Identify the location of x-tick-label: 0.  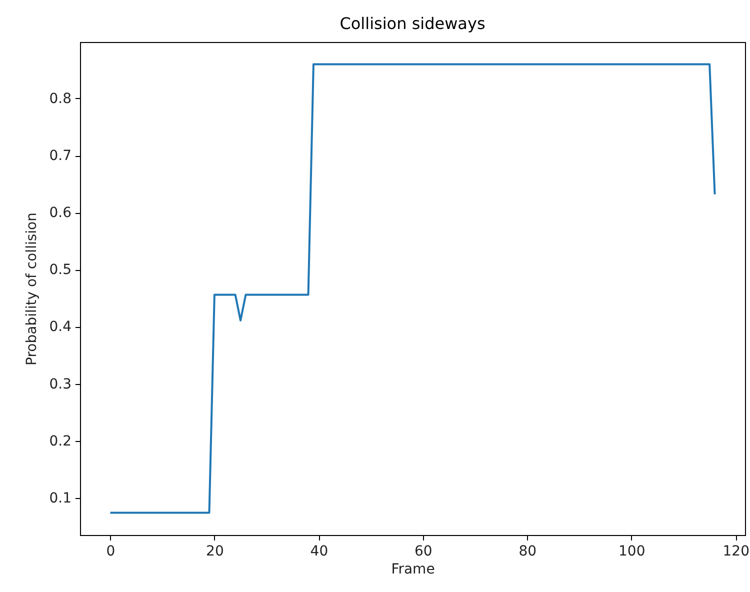
(111, 552).